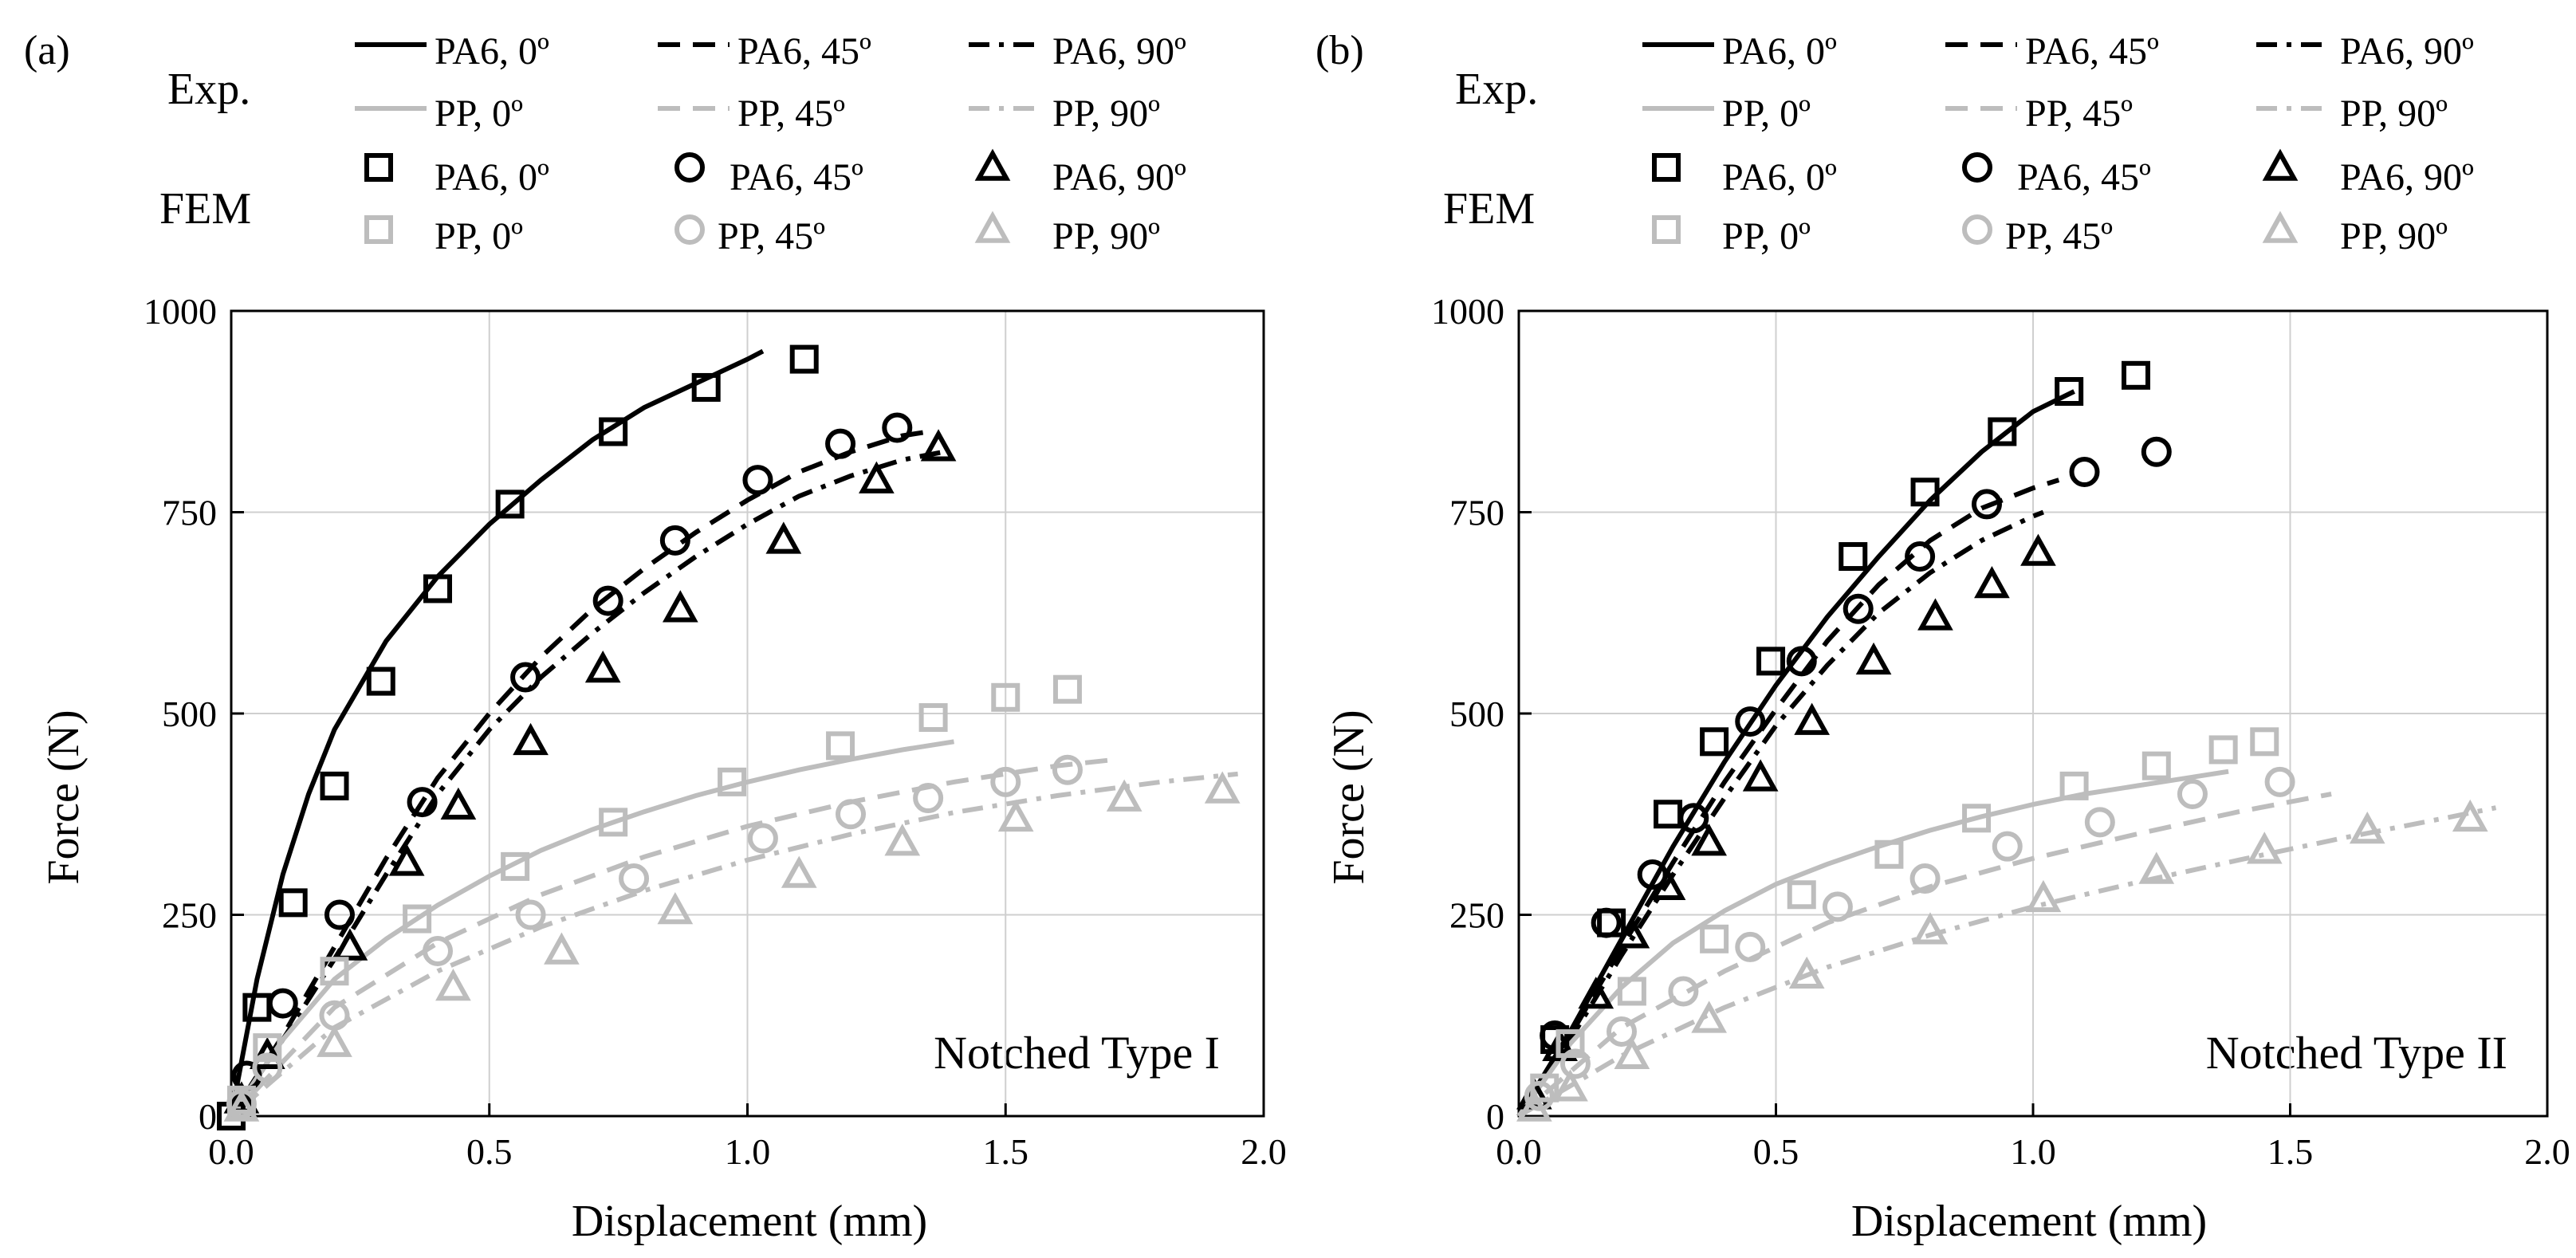  Describe the element at coordinates (209, 89) in the screenshot. I see `legend-exp-label: Exp.` at that location.